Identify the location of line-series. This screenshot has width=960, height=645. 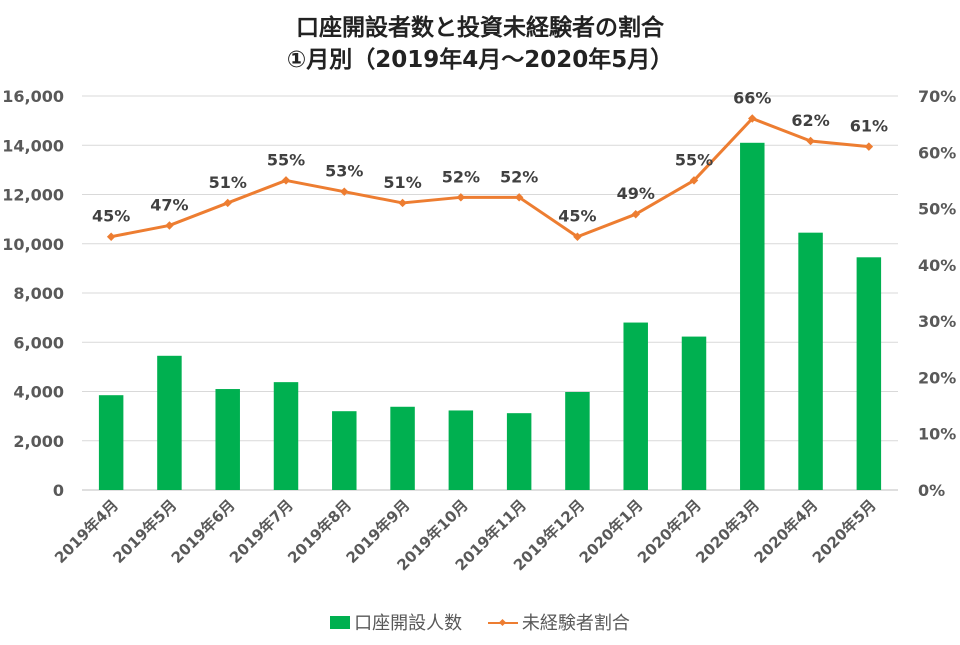
(490, 178).